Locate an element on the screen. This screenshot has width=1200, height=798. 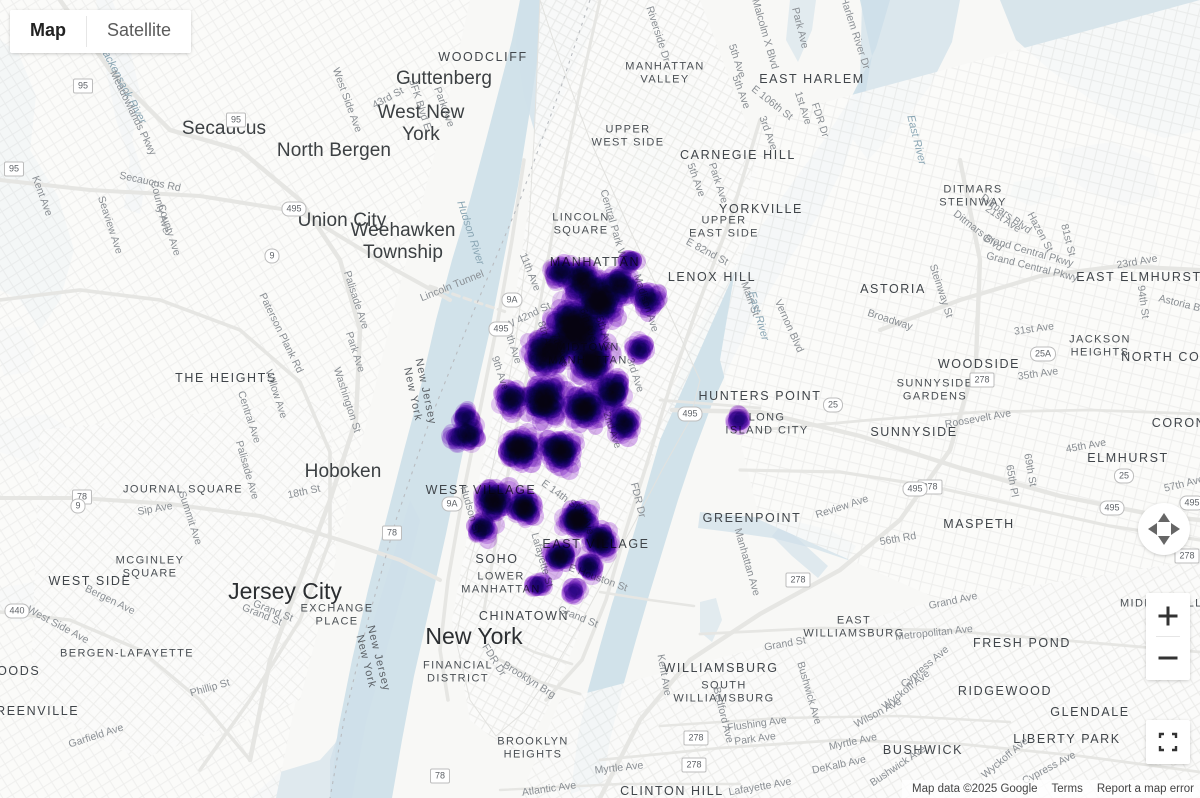
plus-icon-vertical is located at coordinates (1168, 615).